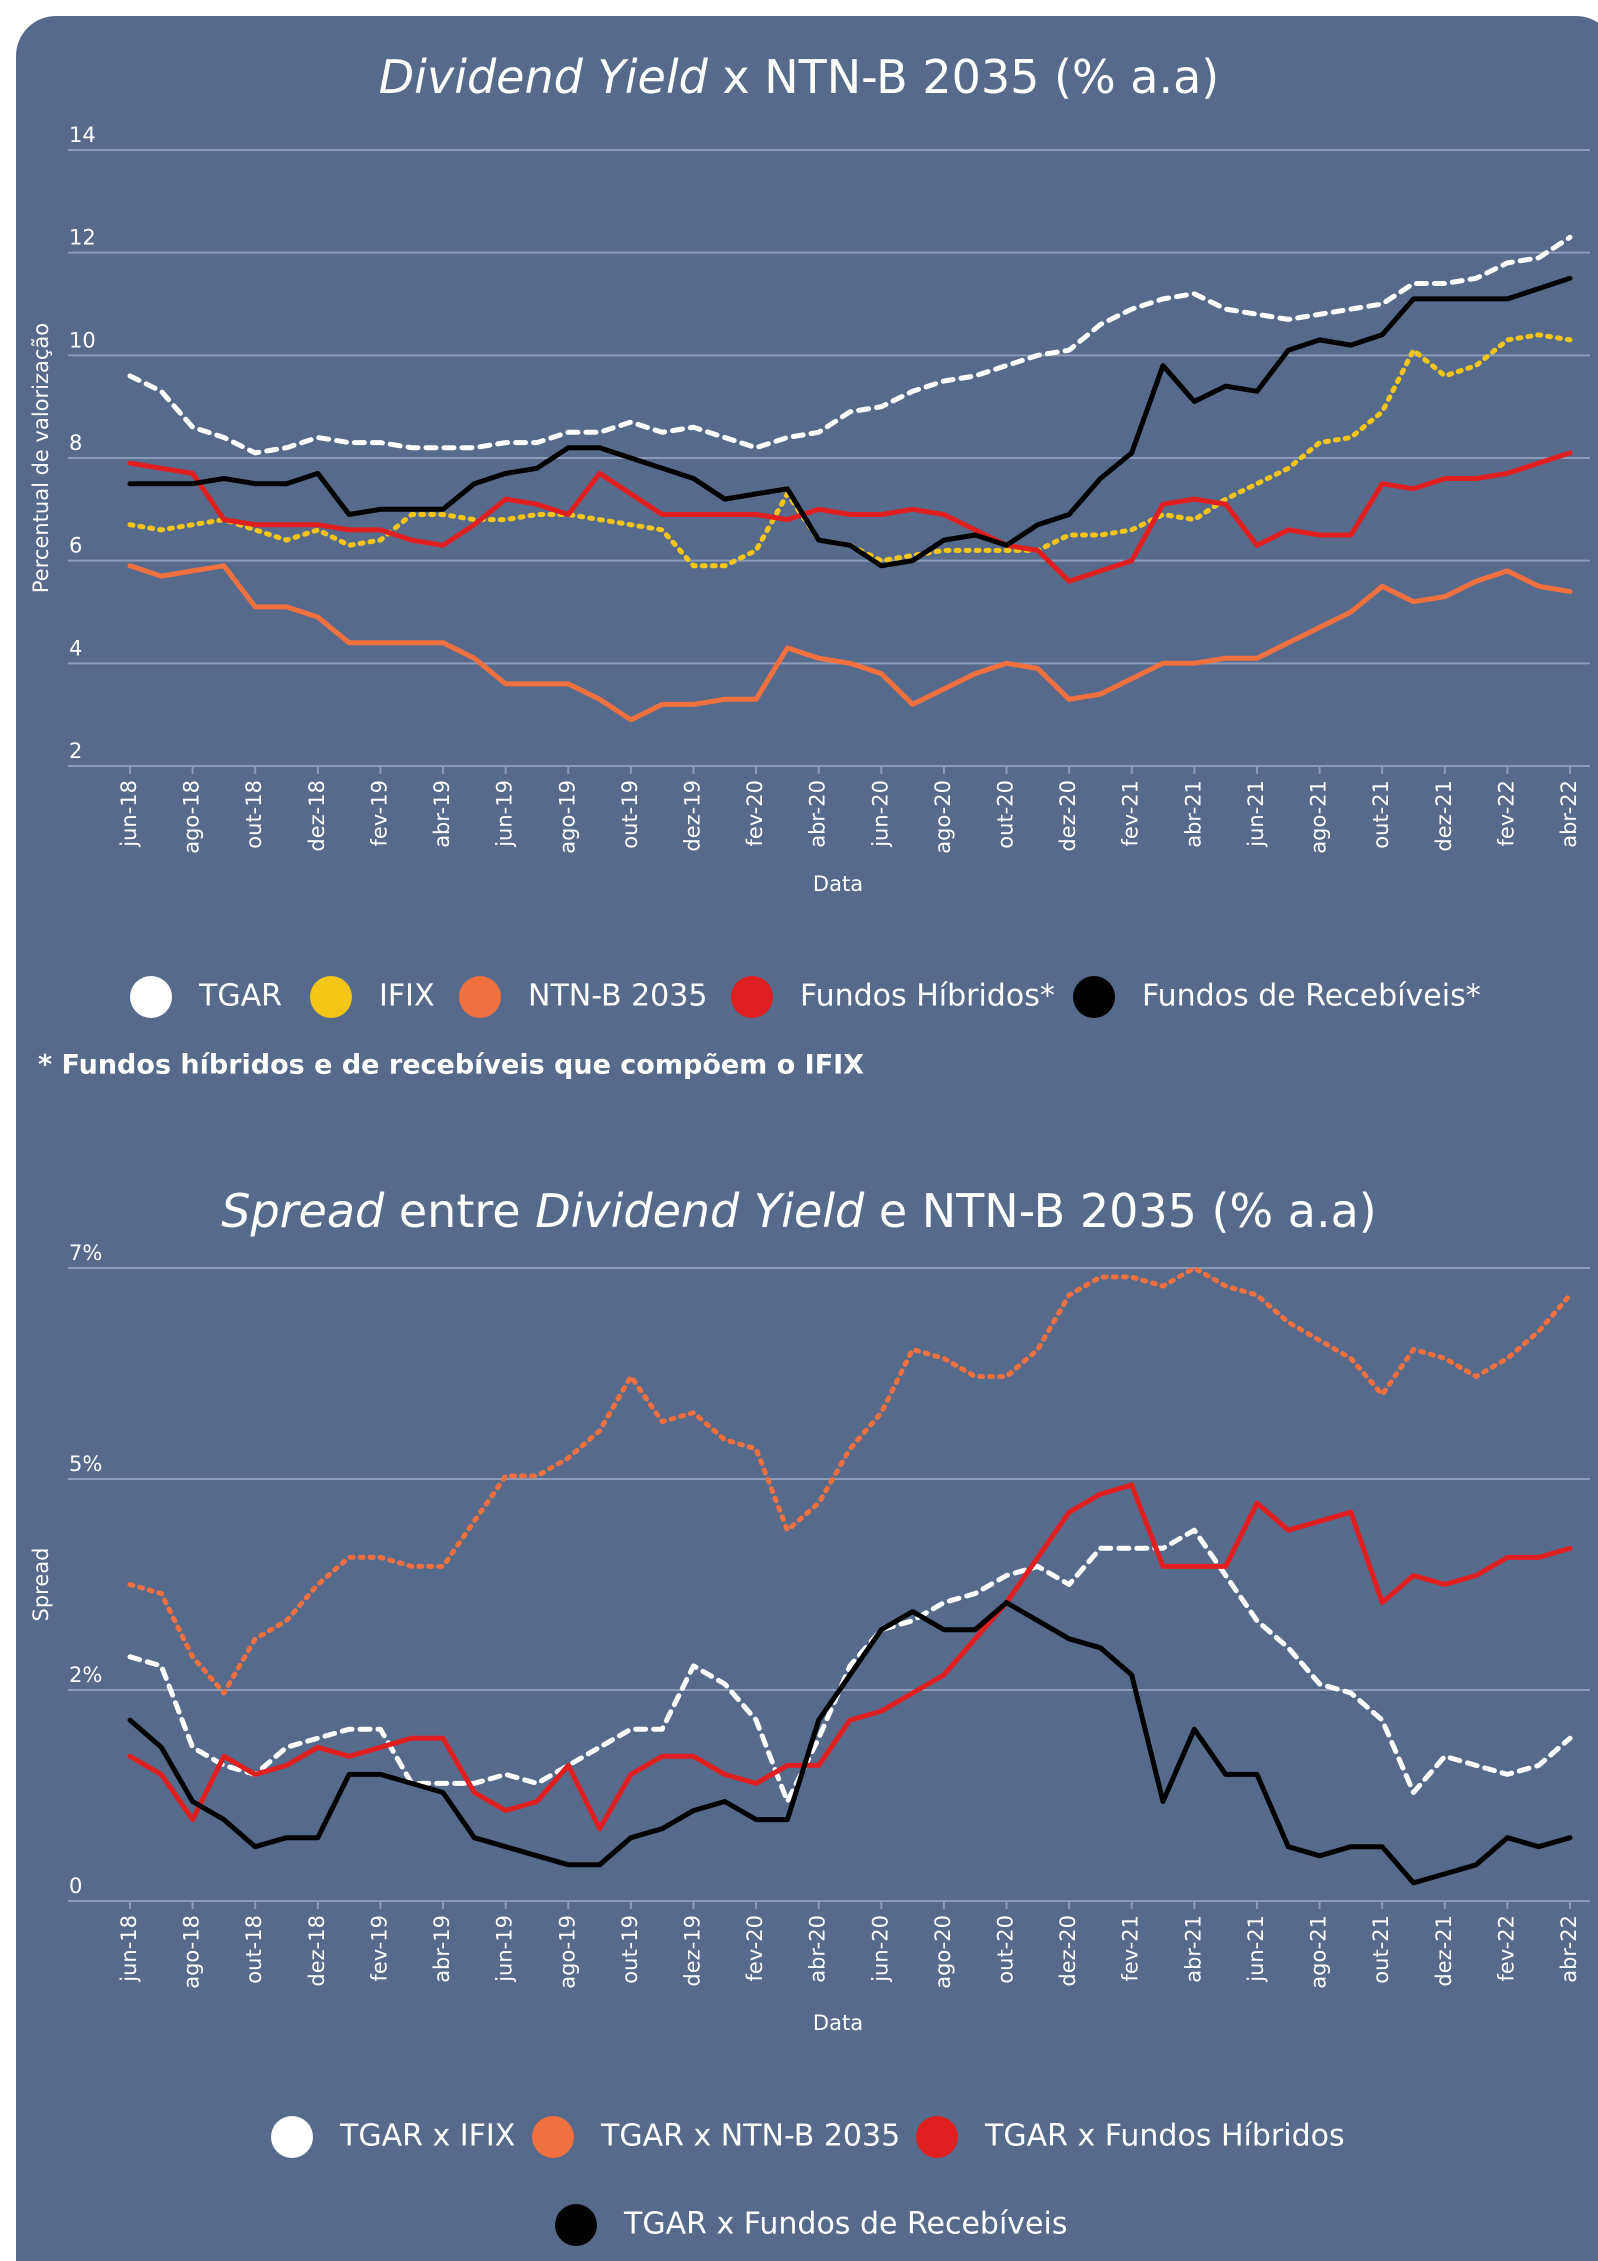  What do you see at coordinates (845, 2224) in the screenshot?
I see `legend-label: TGAR x Fundos de Recebíveis` at bounding box center [845, 2224].